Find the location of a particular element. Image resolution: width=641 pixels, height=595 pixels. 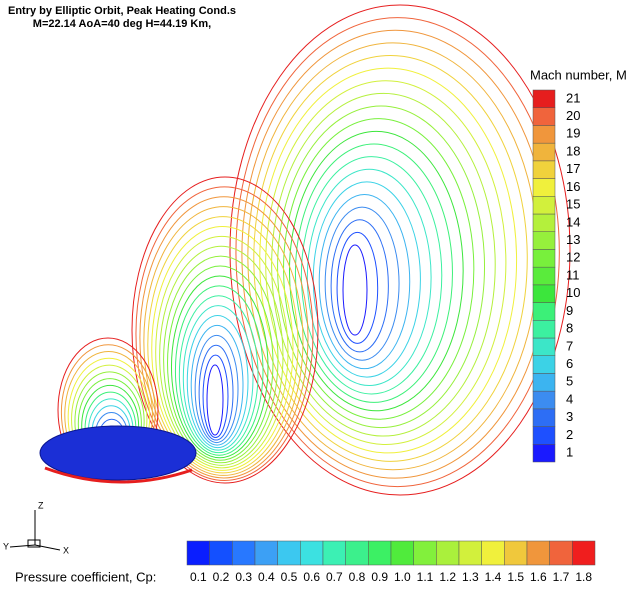

cp-label: 0.6 is located at coordinates (311, 577).